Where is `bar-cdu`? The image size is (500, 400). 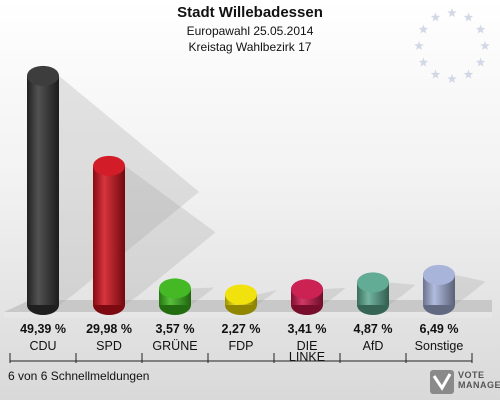
bar-cdu is located at coordinates (43, 190).